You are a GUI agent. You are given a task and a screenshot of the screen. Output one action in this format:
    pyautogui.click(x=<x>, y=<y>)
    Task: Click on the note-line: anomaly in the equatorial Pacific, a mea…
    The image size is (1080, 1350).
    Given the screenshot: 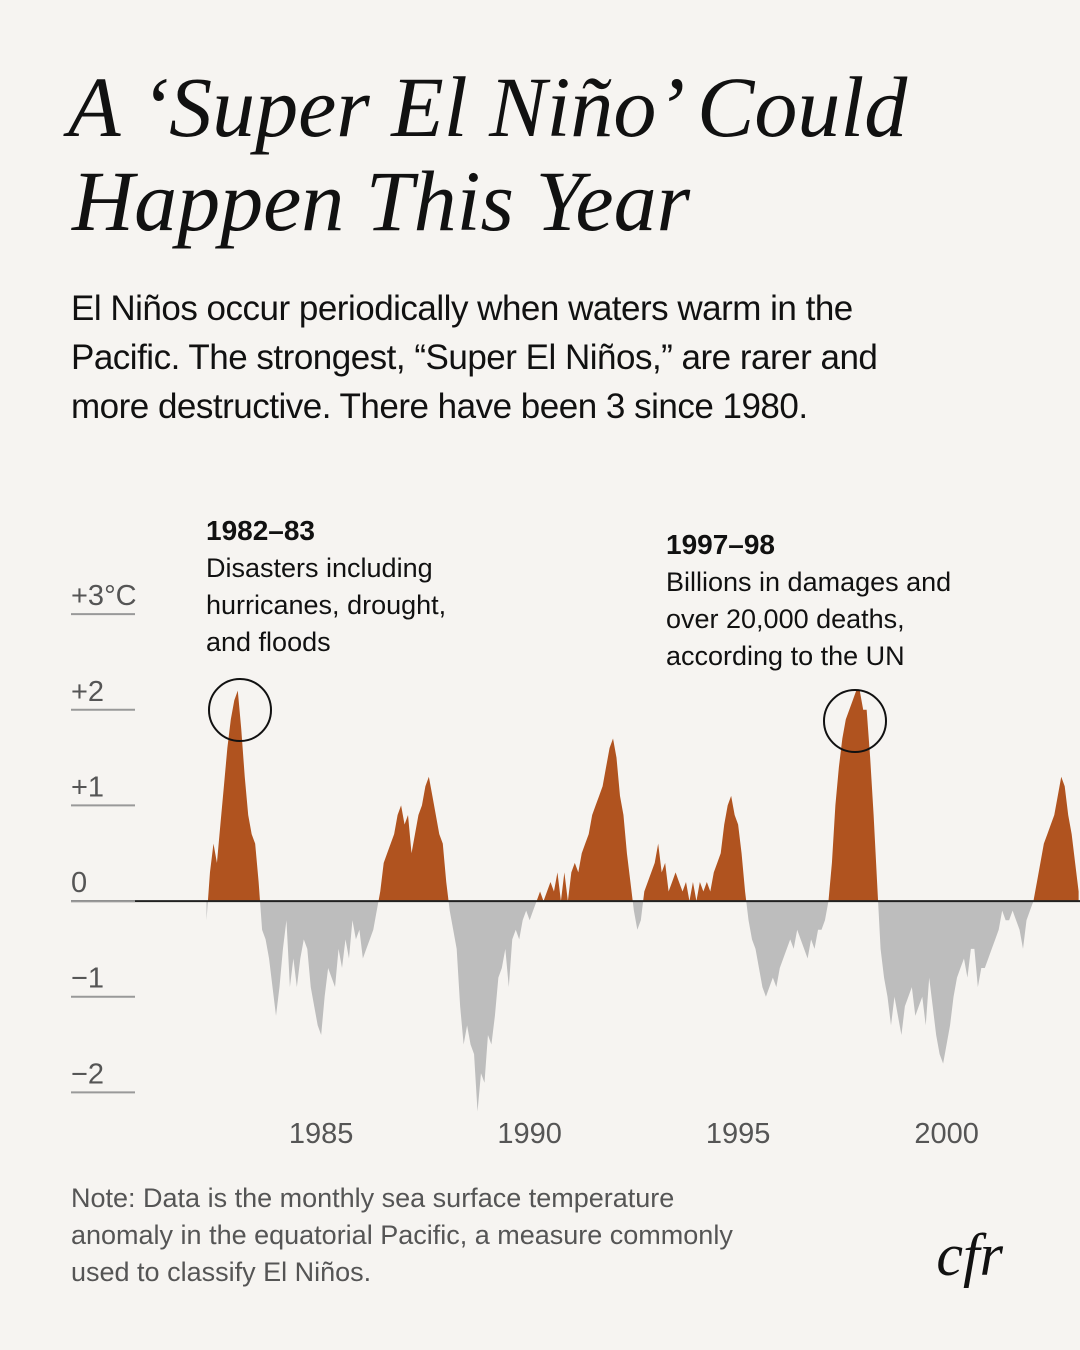 What is the action you would take?
    pyautogui.click(x=402, y=1235)
    